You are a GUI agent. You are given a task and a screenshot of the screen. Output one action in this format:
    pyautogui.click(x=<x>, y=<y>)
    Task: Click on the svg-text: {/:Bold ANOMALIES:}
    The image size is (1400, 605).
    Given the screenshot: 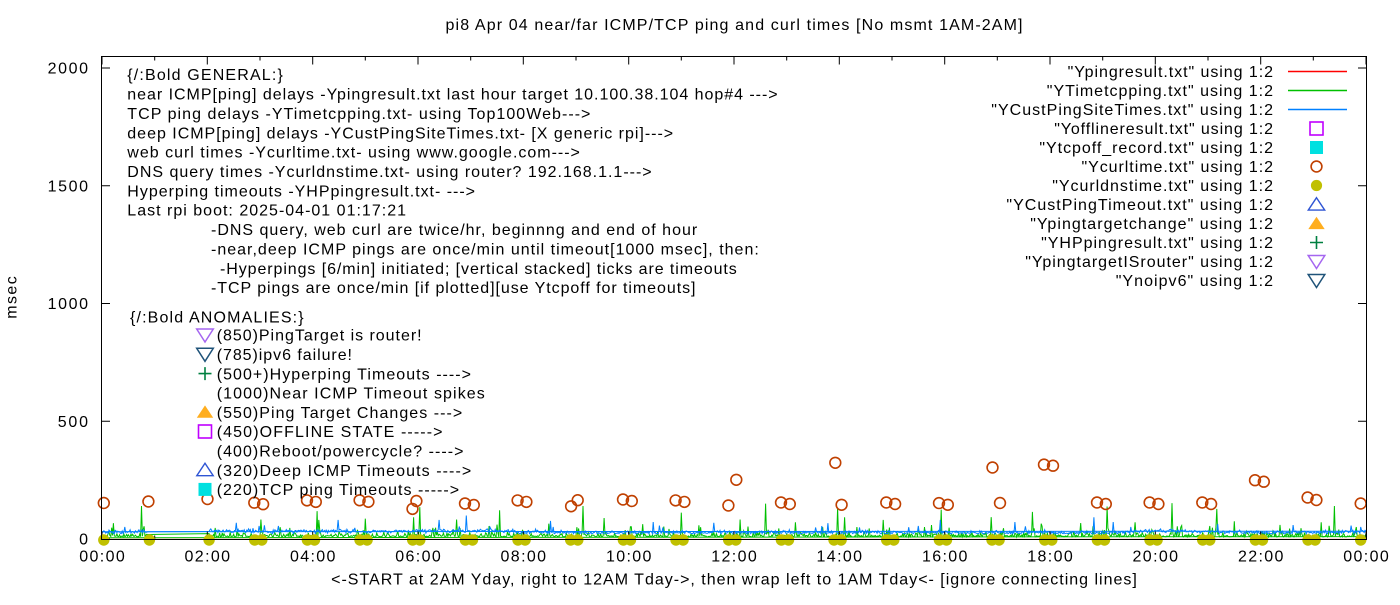 What is the action you would take?
    pyautogui.click(x=217, y=317)
    